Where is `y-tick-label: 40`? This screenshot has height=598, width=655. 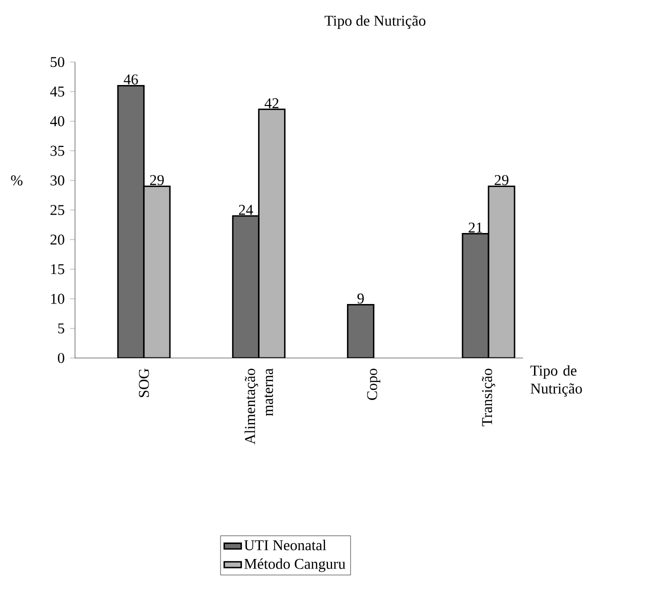 y-tick-label: 40 is located at coordinates (57, 121).